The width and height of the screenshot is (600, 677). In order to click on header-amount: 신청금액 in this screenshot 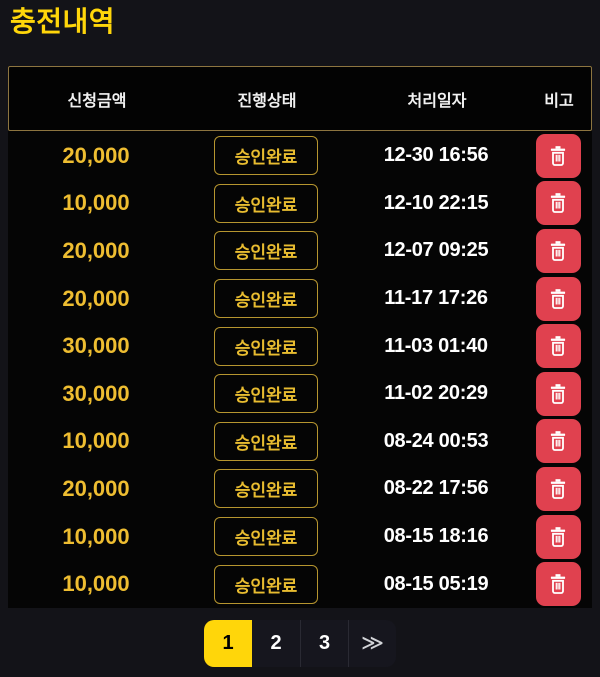, I will do `click(97, 101)`.